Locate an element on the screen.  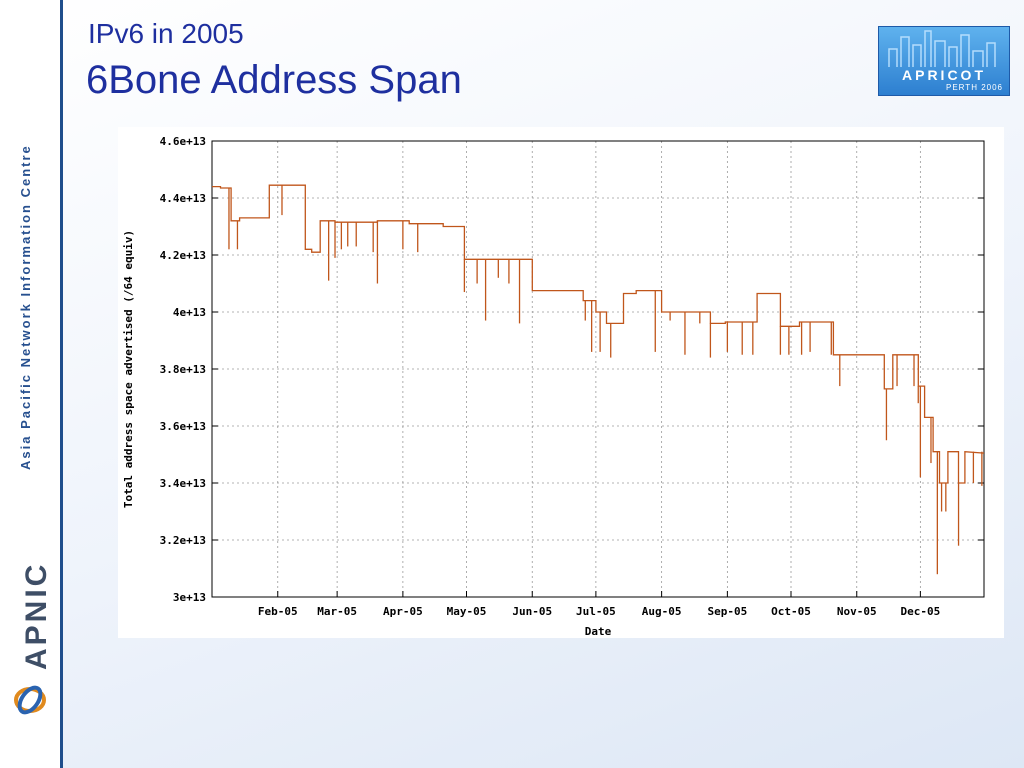
apnic-wordmark: APNIC is located at coordinates (36, 615).